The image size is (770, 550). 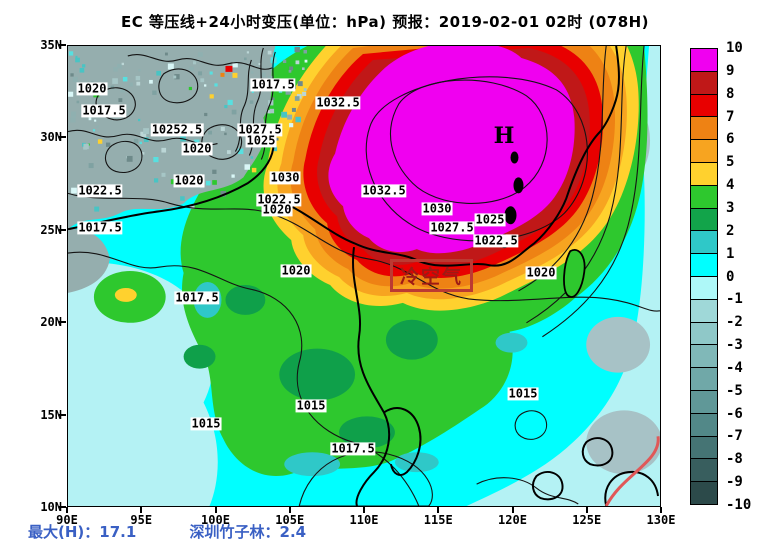 I want to click on colorbar-tick-label: 3, so click(x=730, y=207).